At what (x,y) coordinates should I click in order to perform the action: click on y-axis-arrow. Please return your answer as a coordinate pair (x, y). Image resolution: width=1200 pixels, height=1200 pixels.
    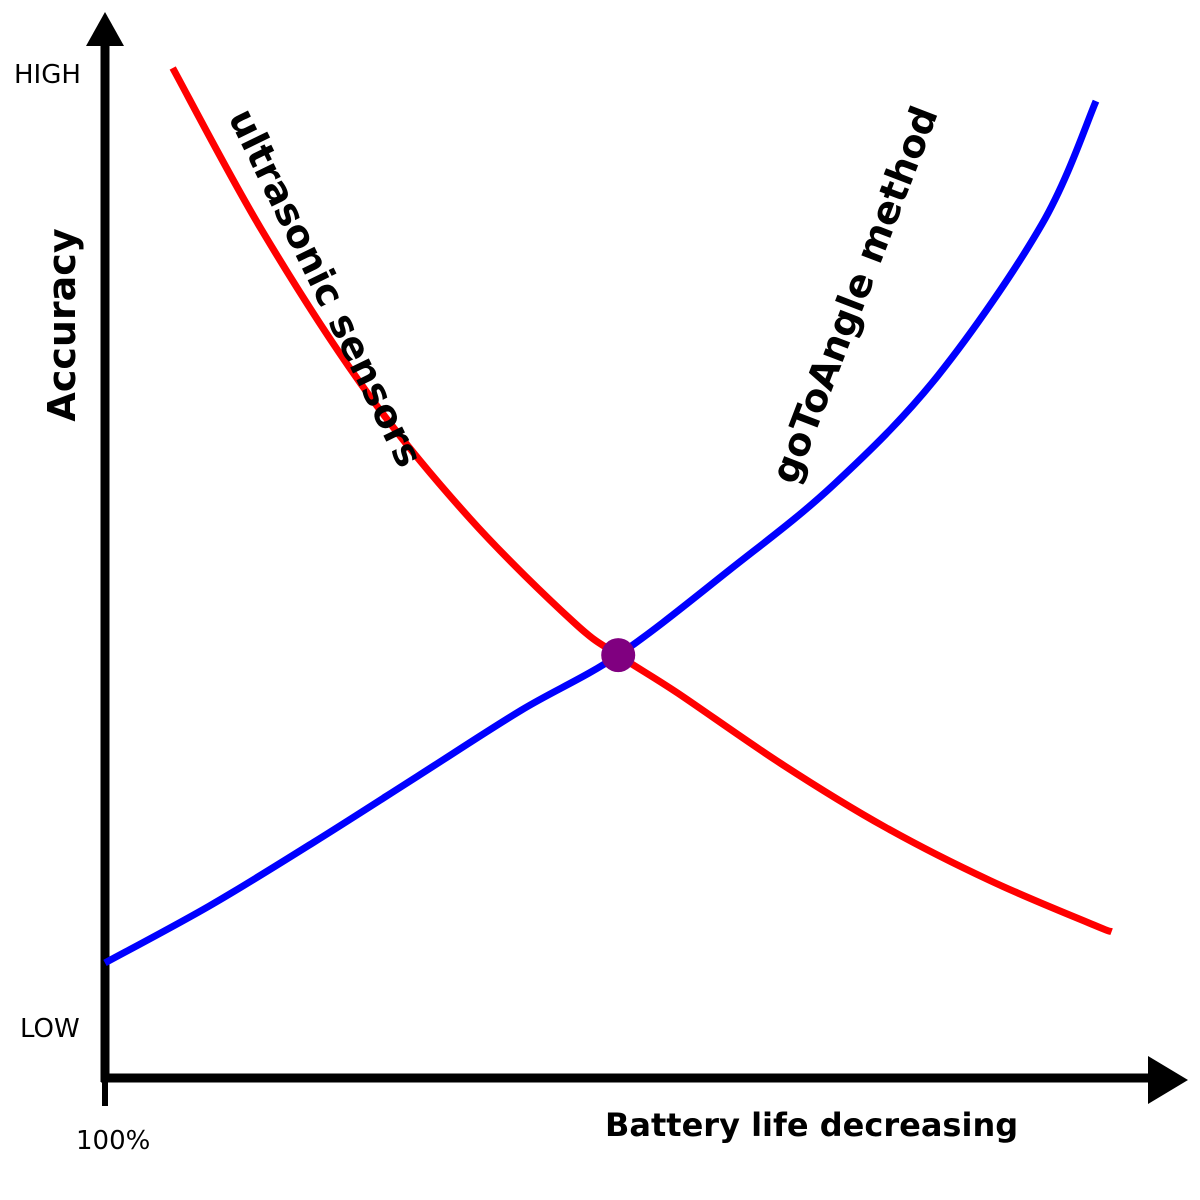
    Looking at the image, I should click on (105, 29).